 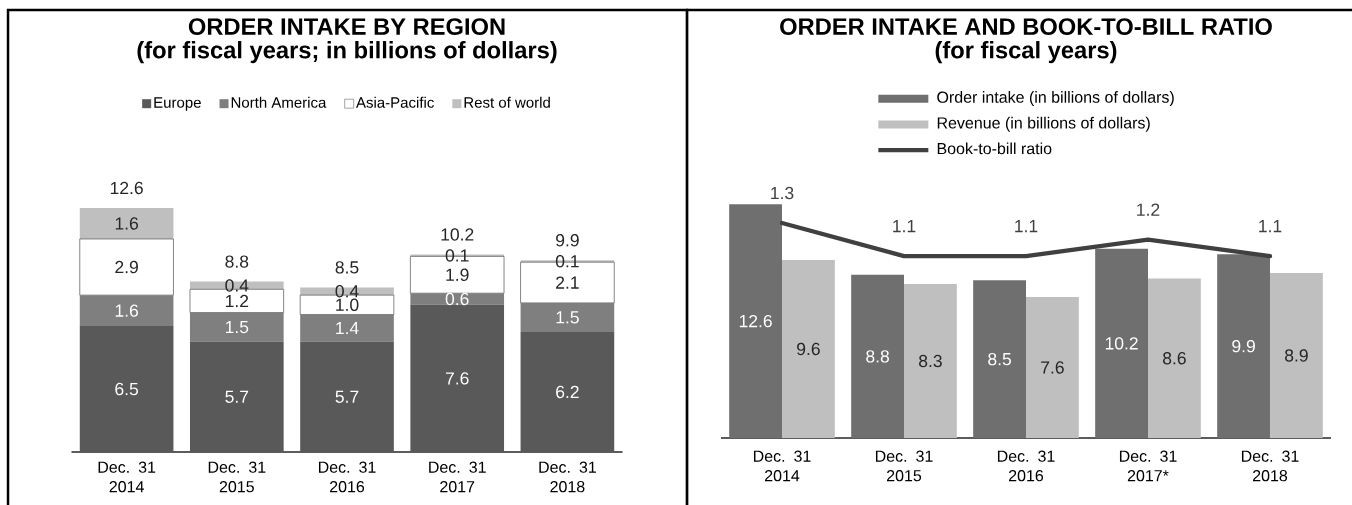 I want to click on legend-label: Order intake (in billions of dollars), so click(x=1055, y=98).